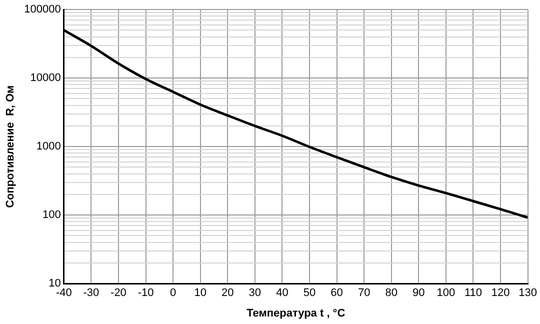 This screenshot has width=540, height=324. What do you see at coordinates (309, 293) in the screenshot?
I see `x-tick-label: 50` at bounding box center [309, 293].